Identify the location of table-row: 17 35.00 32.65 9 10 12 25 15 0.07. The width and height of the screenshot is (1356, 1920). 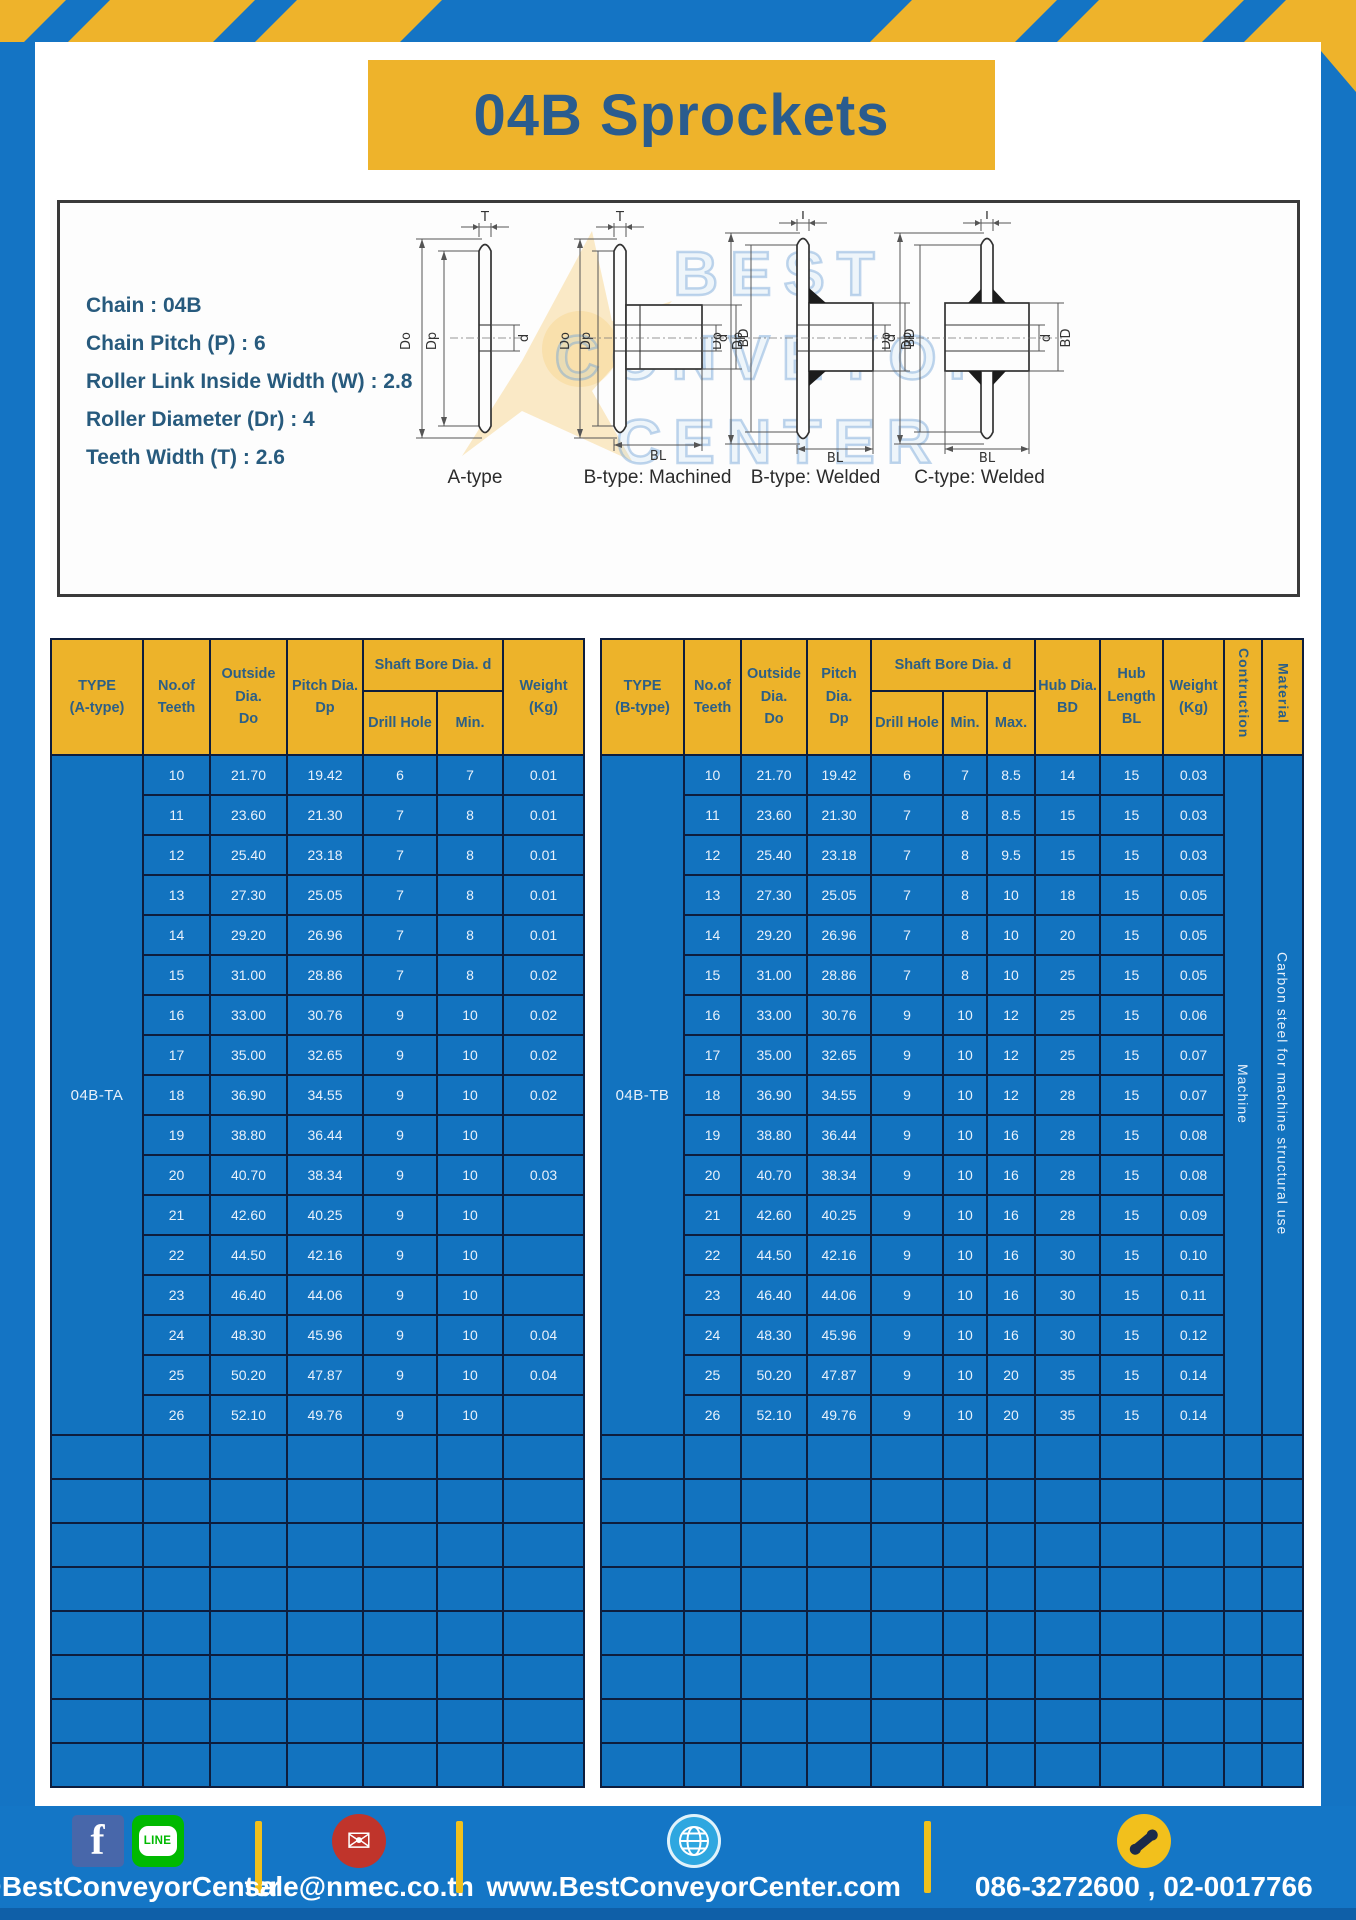
(952, 1055).